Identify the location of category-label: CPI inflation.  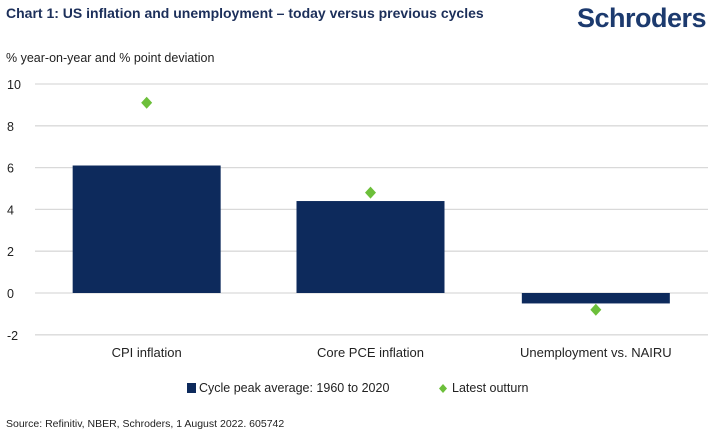
(147, 352).